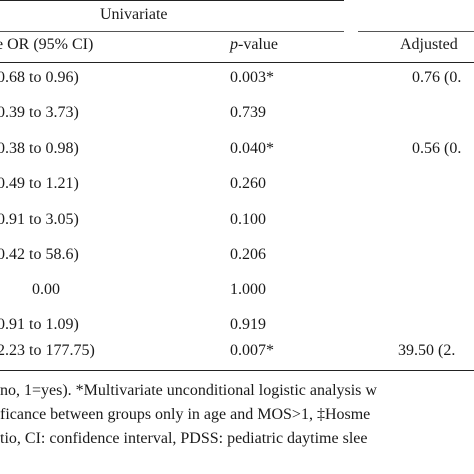  Describe the element at coordinates (134, 14) in the screenshot. I see `univariate-group-header: Univariate` at that location.